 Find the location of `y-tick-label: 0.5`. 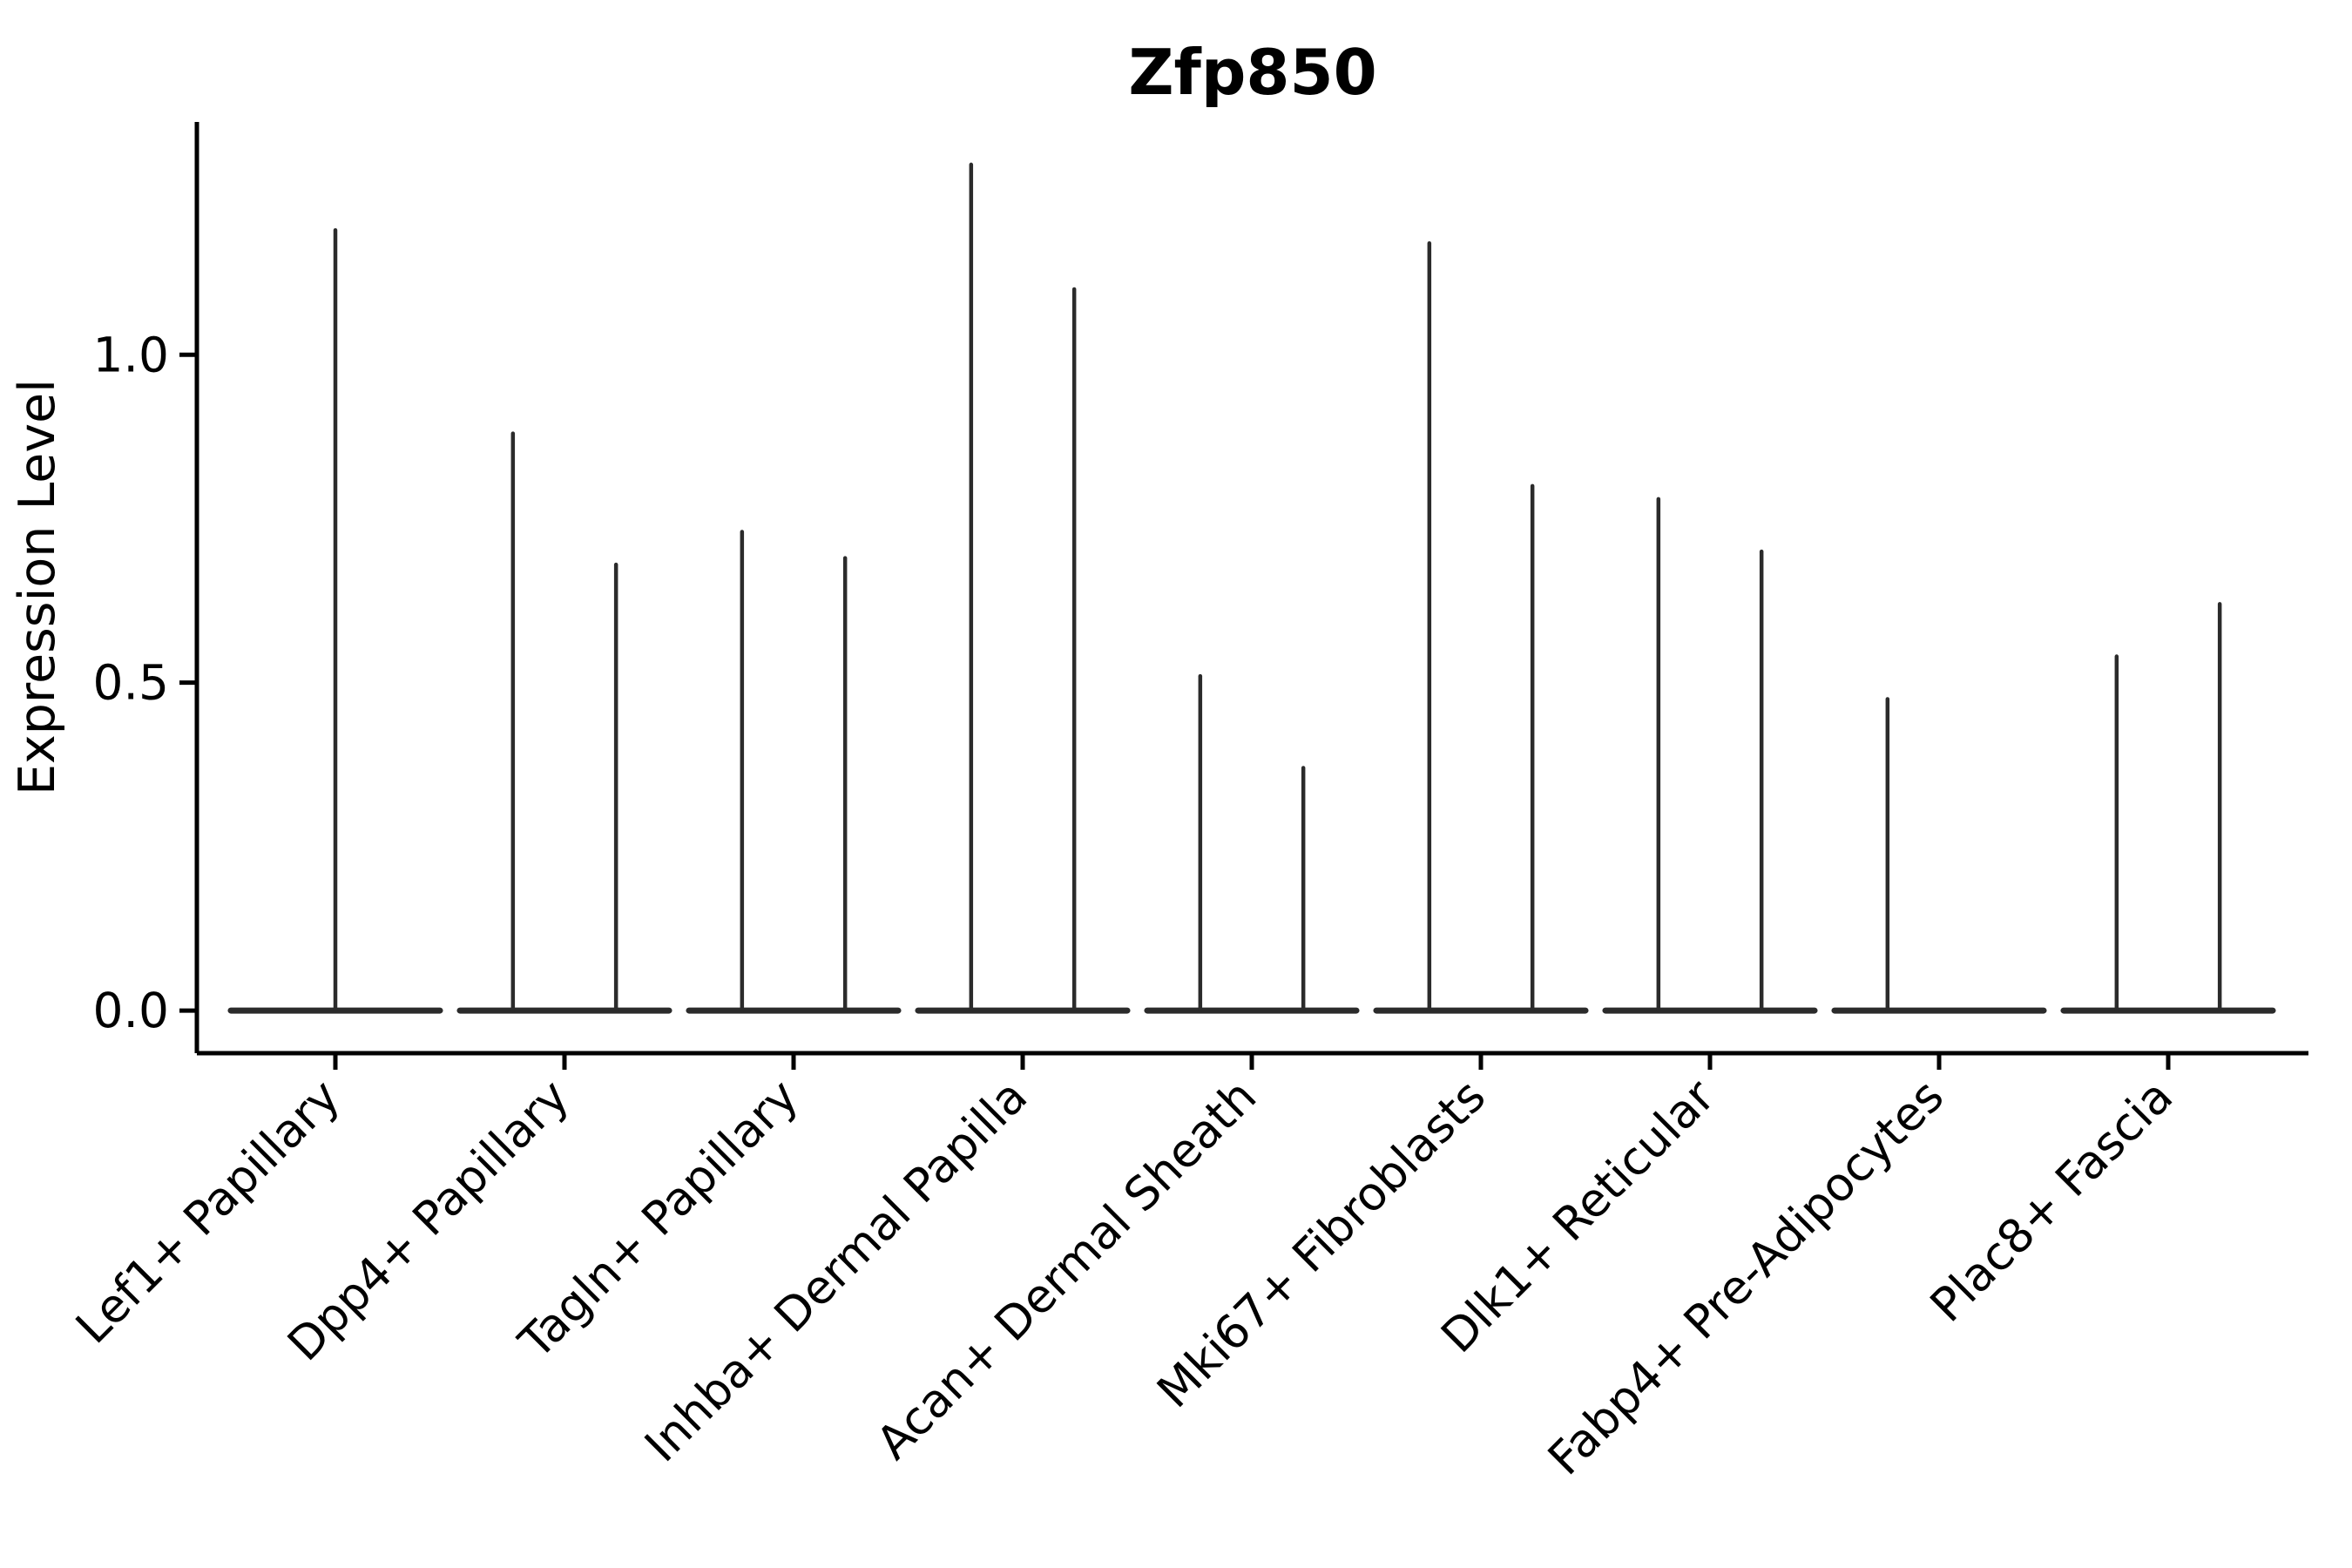

y-tick-label: 0.5 is located at coordinates (131, 683).